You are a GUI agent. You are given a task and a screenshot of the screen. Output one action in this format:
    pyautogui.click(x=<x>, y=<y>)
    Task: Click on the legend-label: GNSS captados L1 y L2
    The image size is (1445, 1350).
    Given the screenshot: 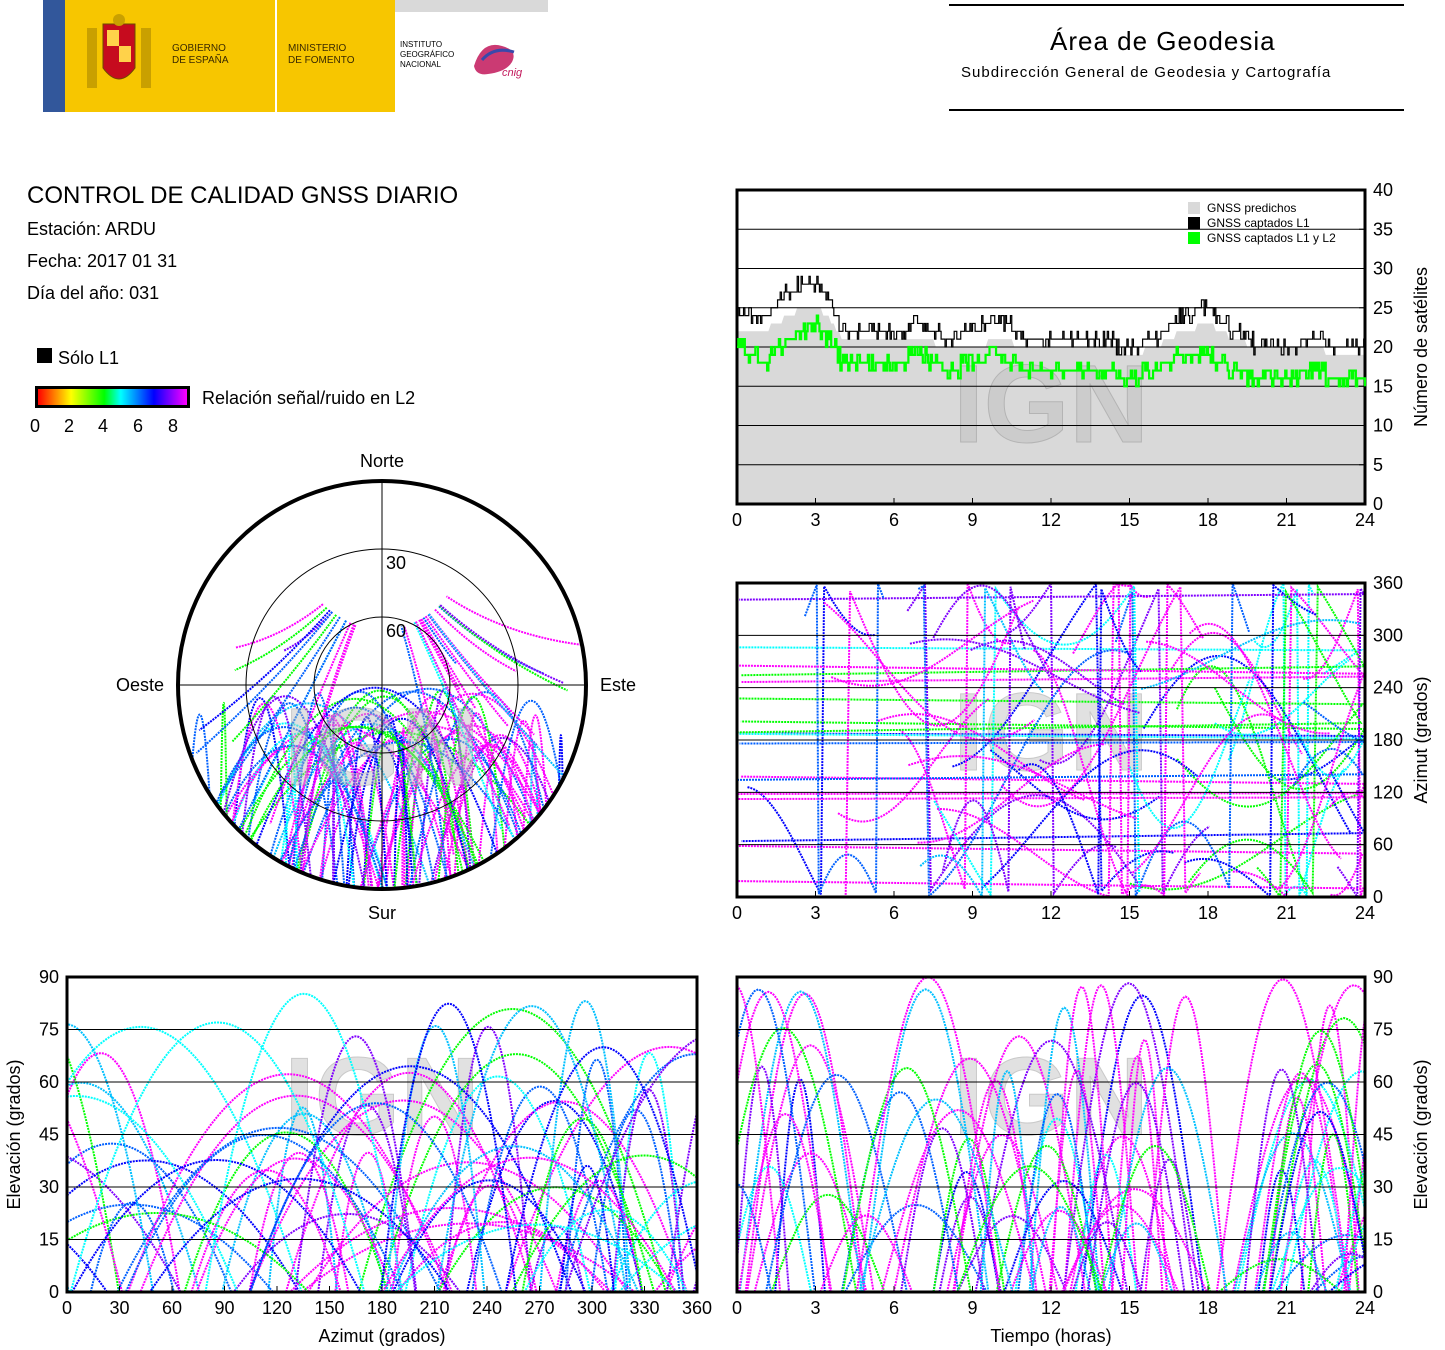 What is the action you would take?
    pyautogui.click(x=1271, y=238)
    